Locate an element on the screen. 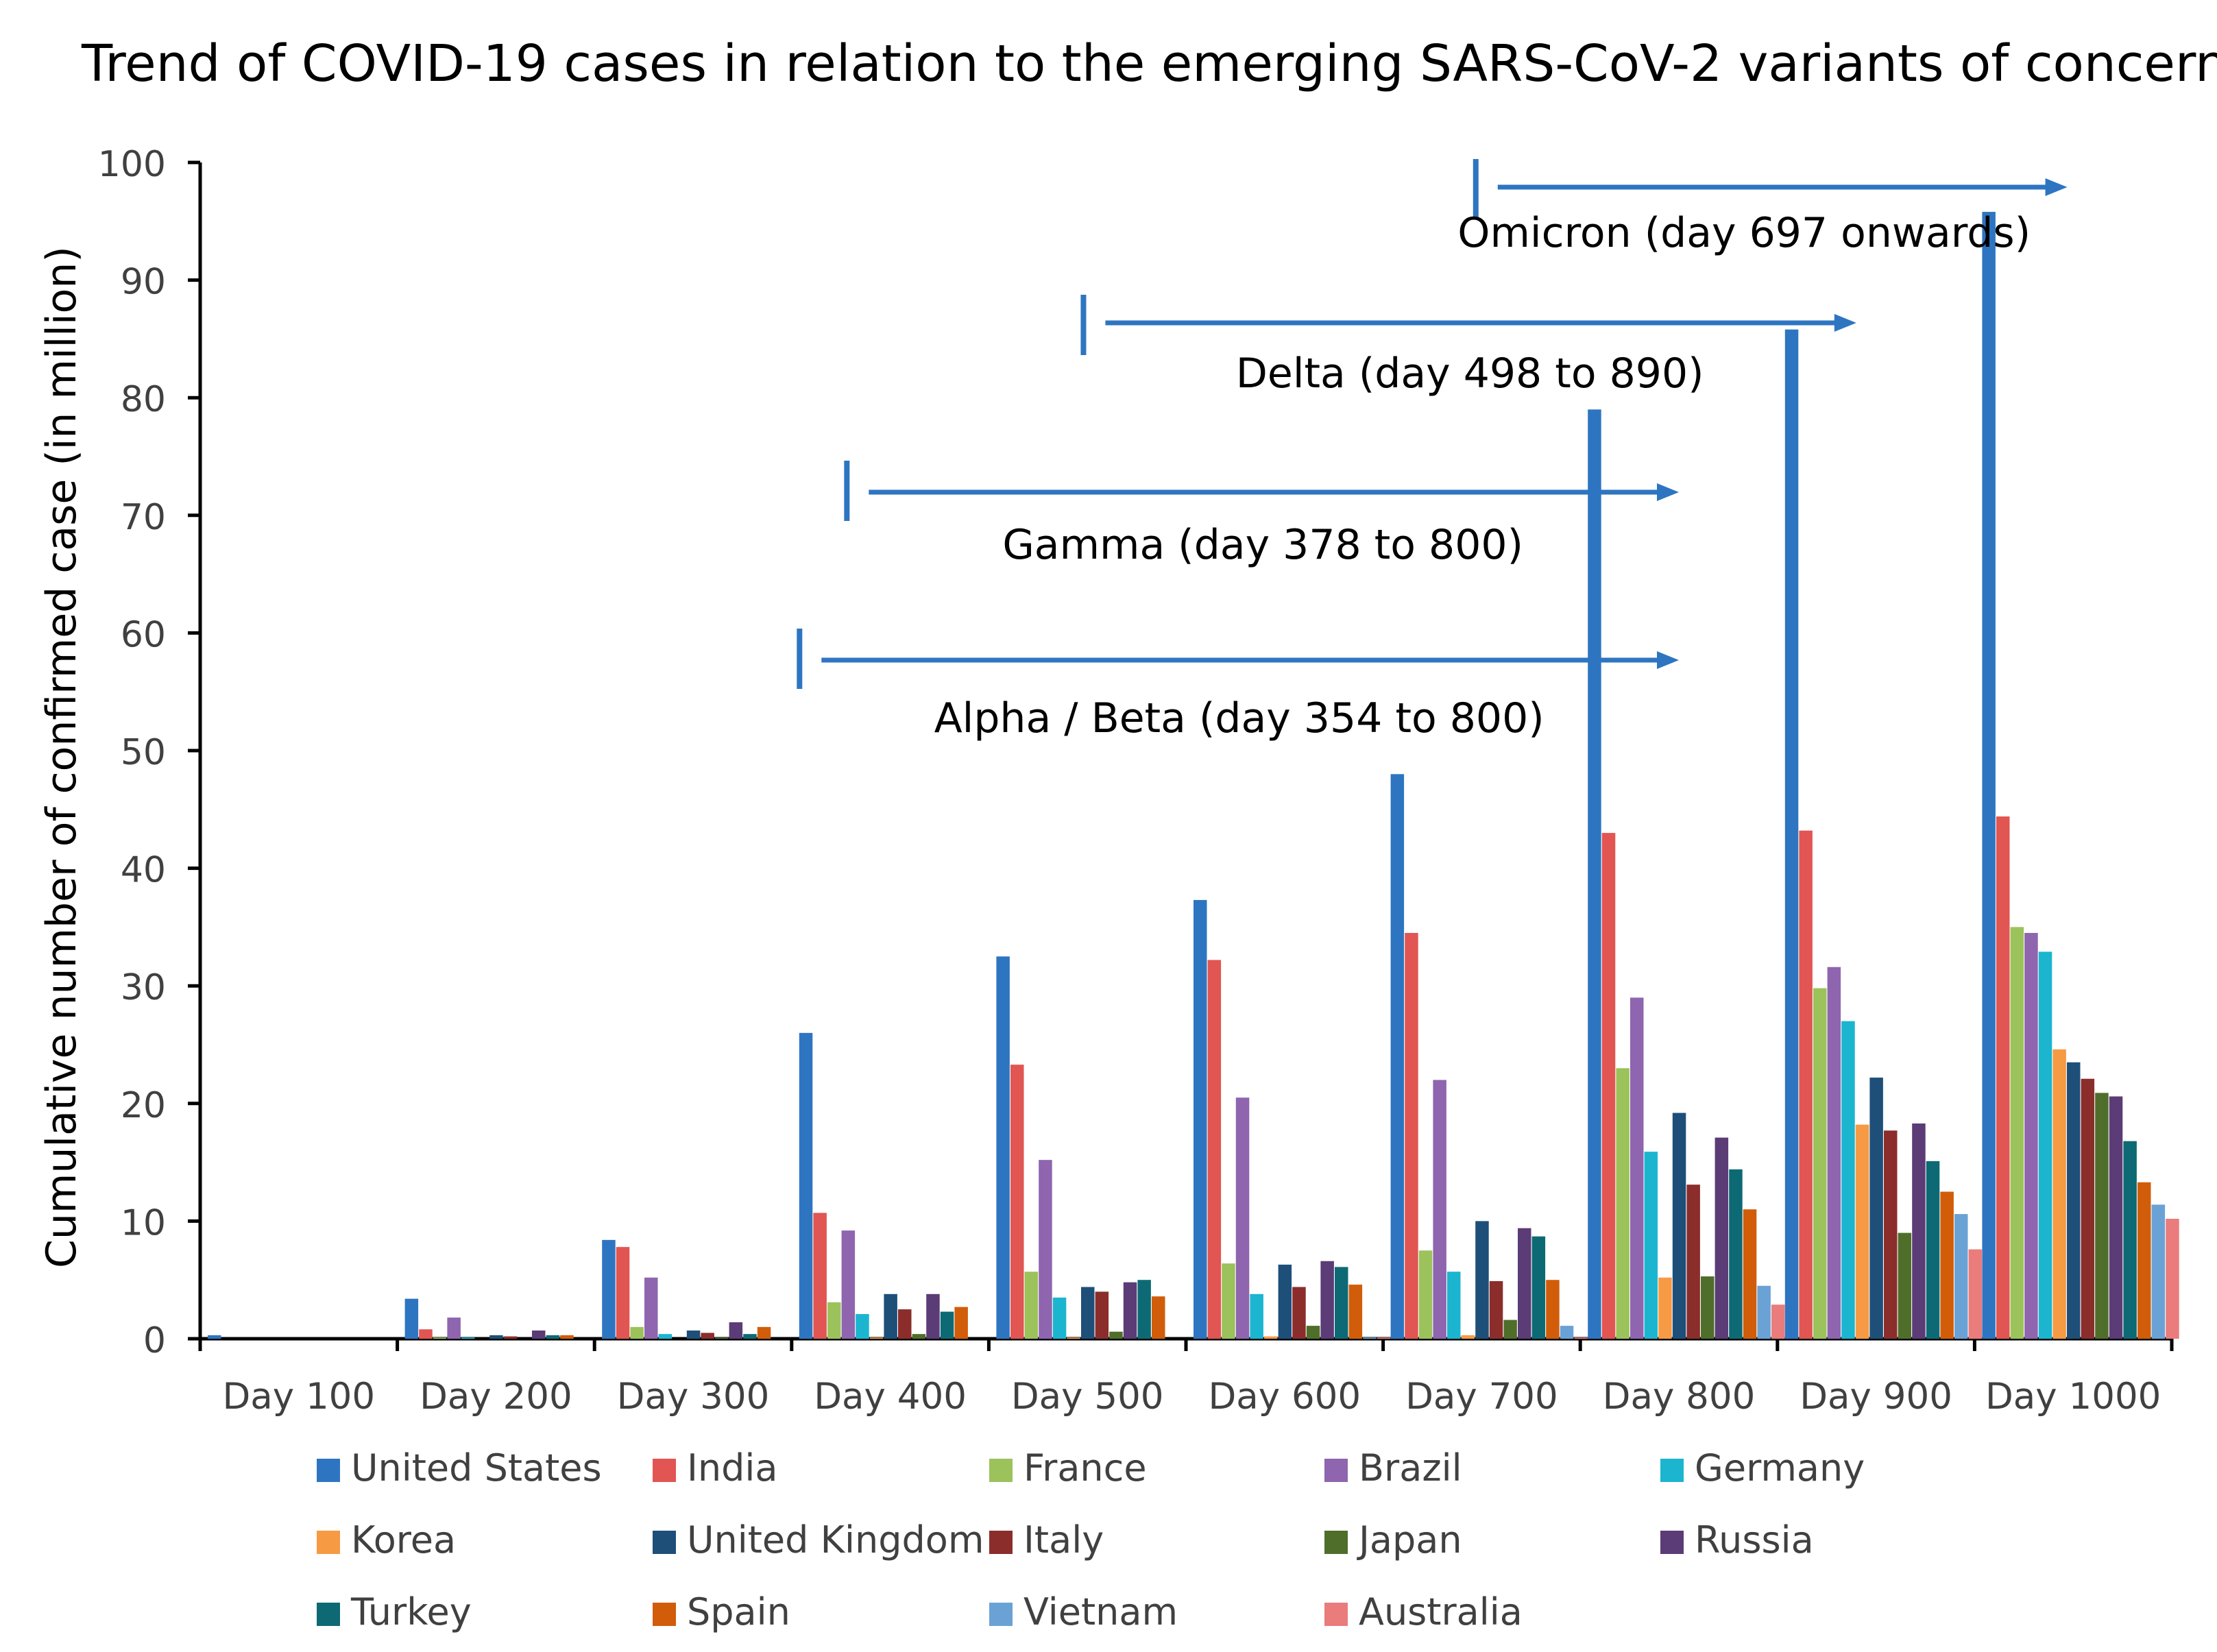  legend-item-united-states: United States is located at coordinates (459, 1468).